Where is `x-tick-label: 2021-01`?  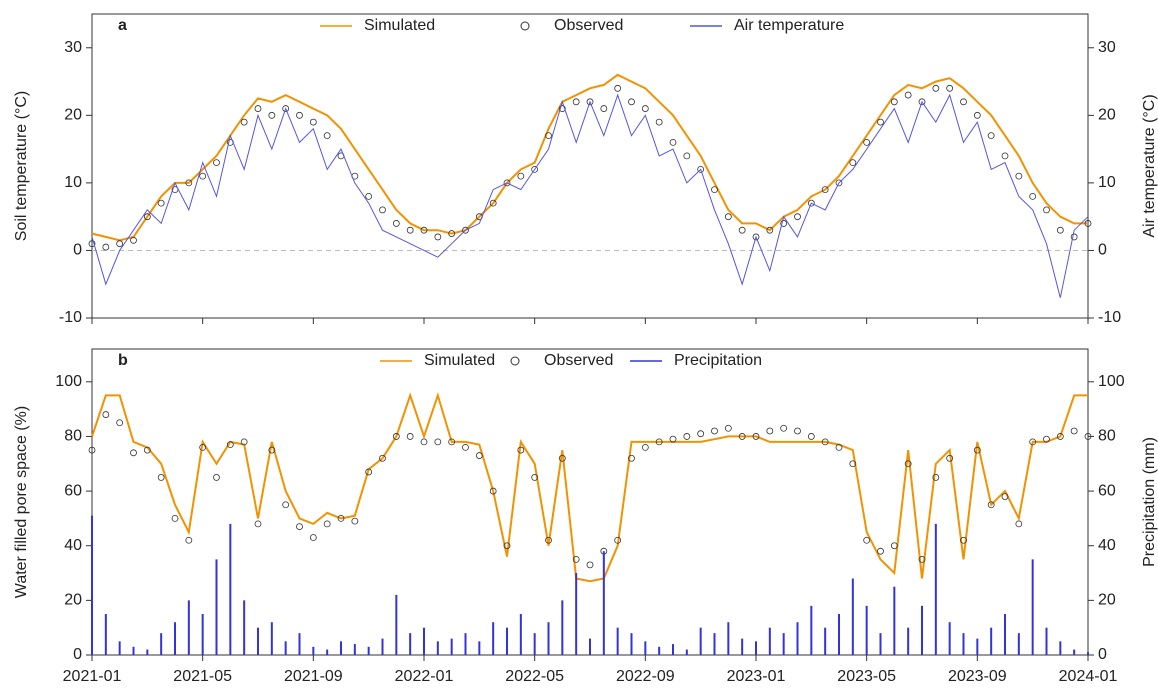 x-tick-label: 2021-01 is located at coordinates (92, 676).